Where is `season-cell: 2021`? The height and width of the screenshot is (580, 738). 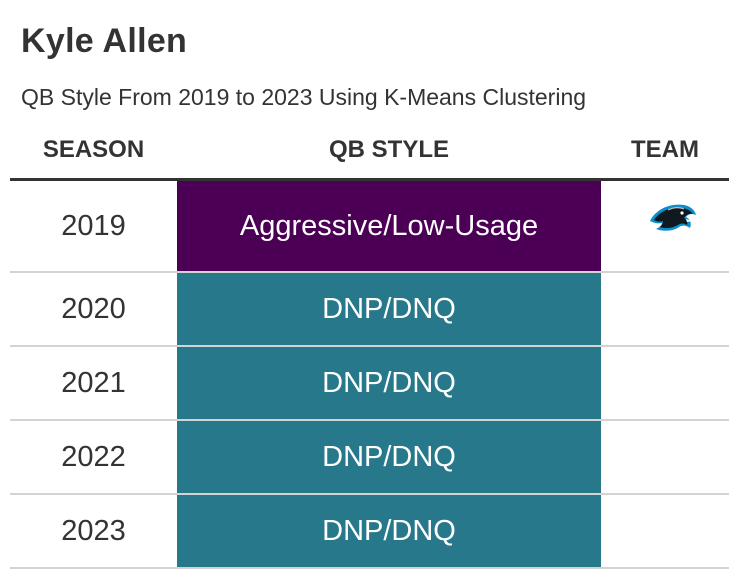 season-cell: 2021 is located at coordinates (93, 382).